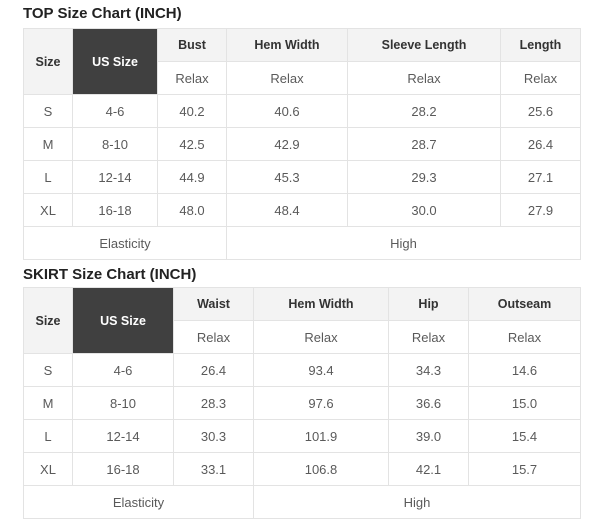  Describe the element at coordinates (192, 144) in the screenshot. I see `value-cell: 42.5` at that location.